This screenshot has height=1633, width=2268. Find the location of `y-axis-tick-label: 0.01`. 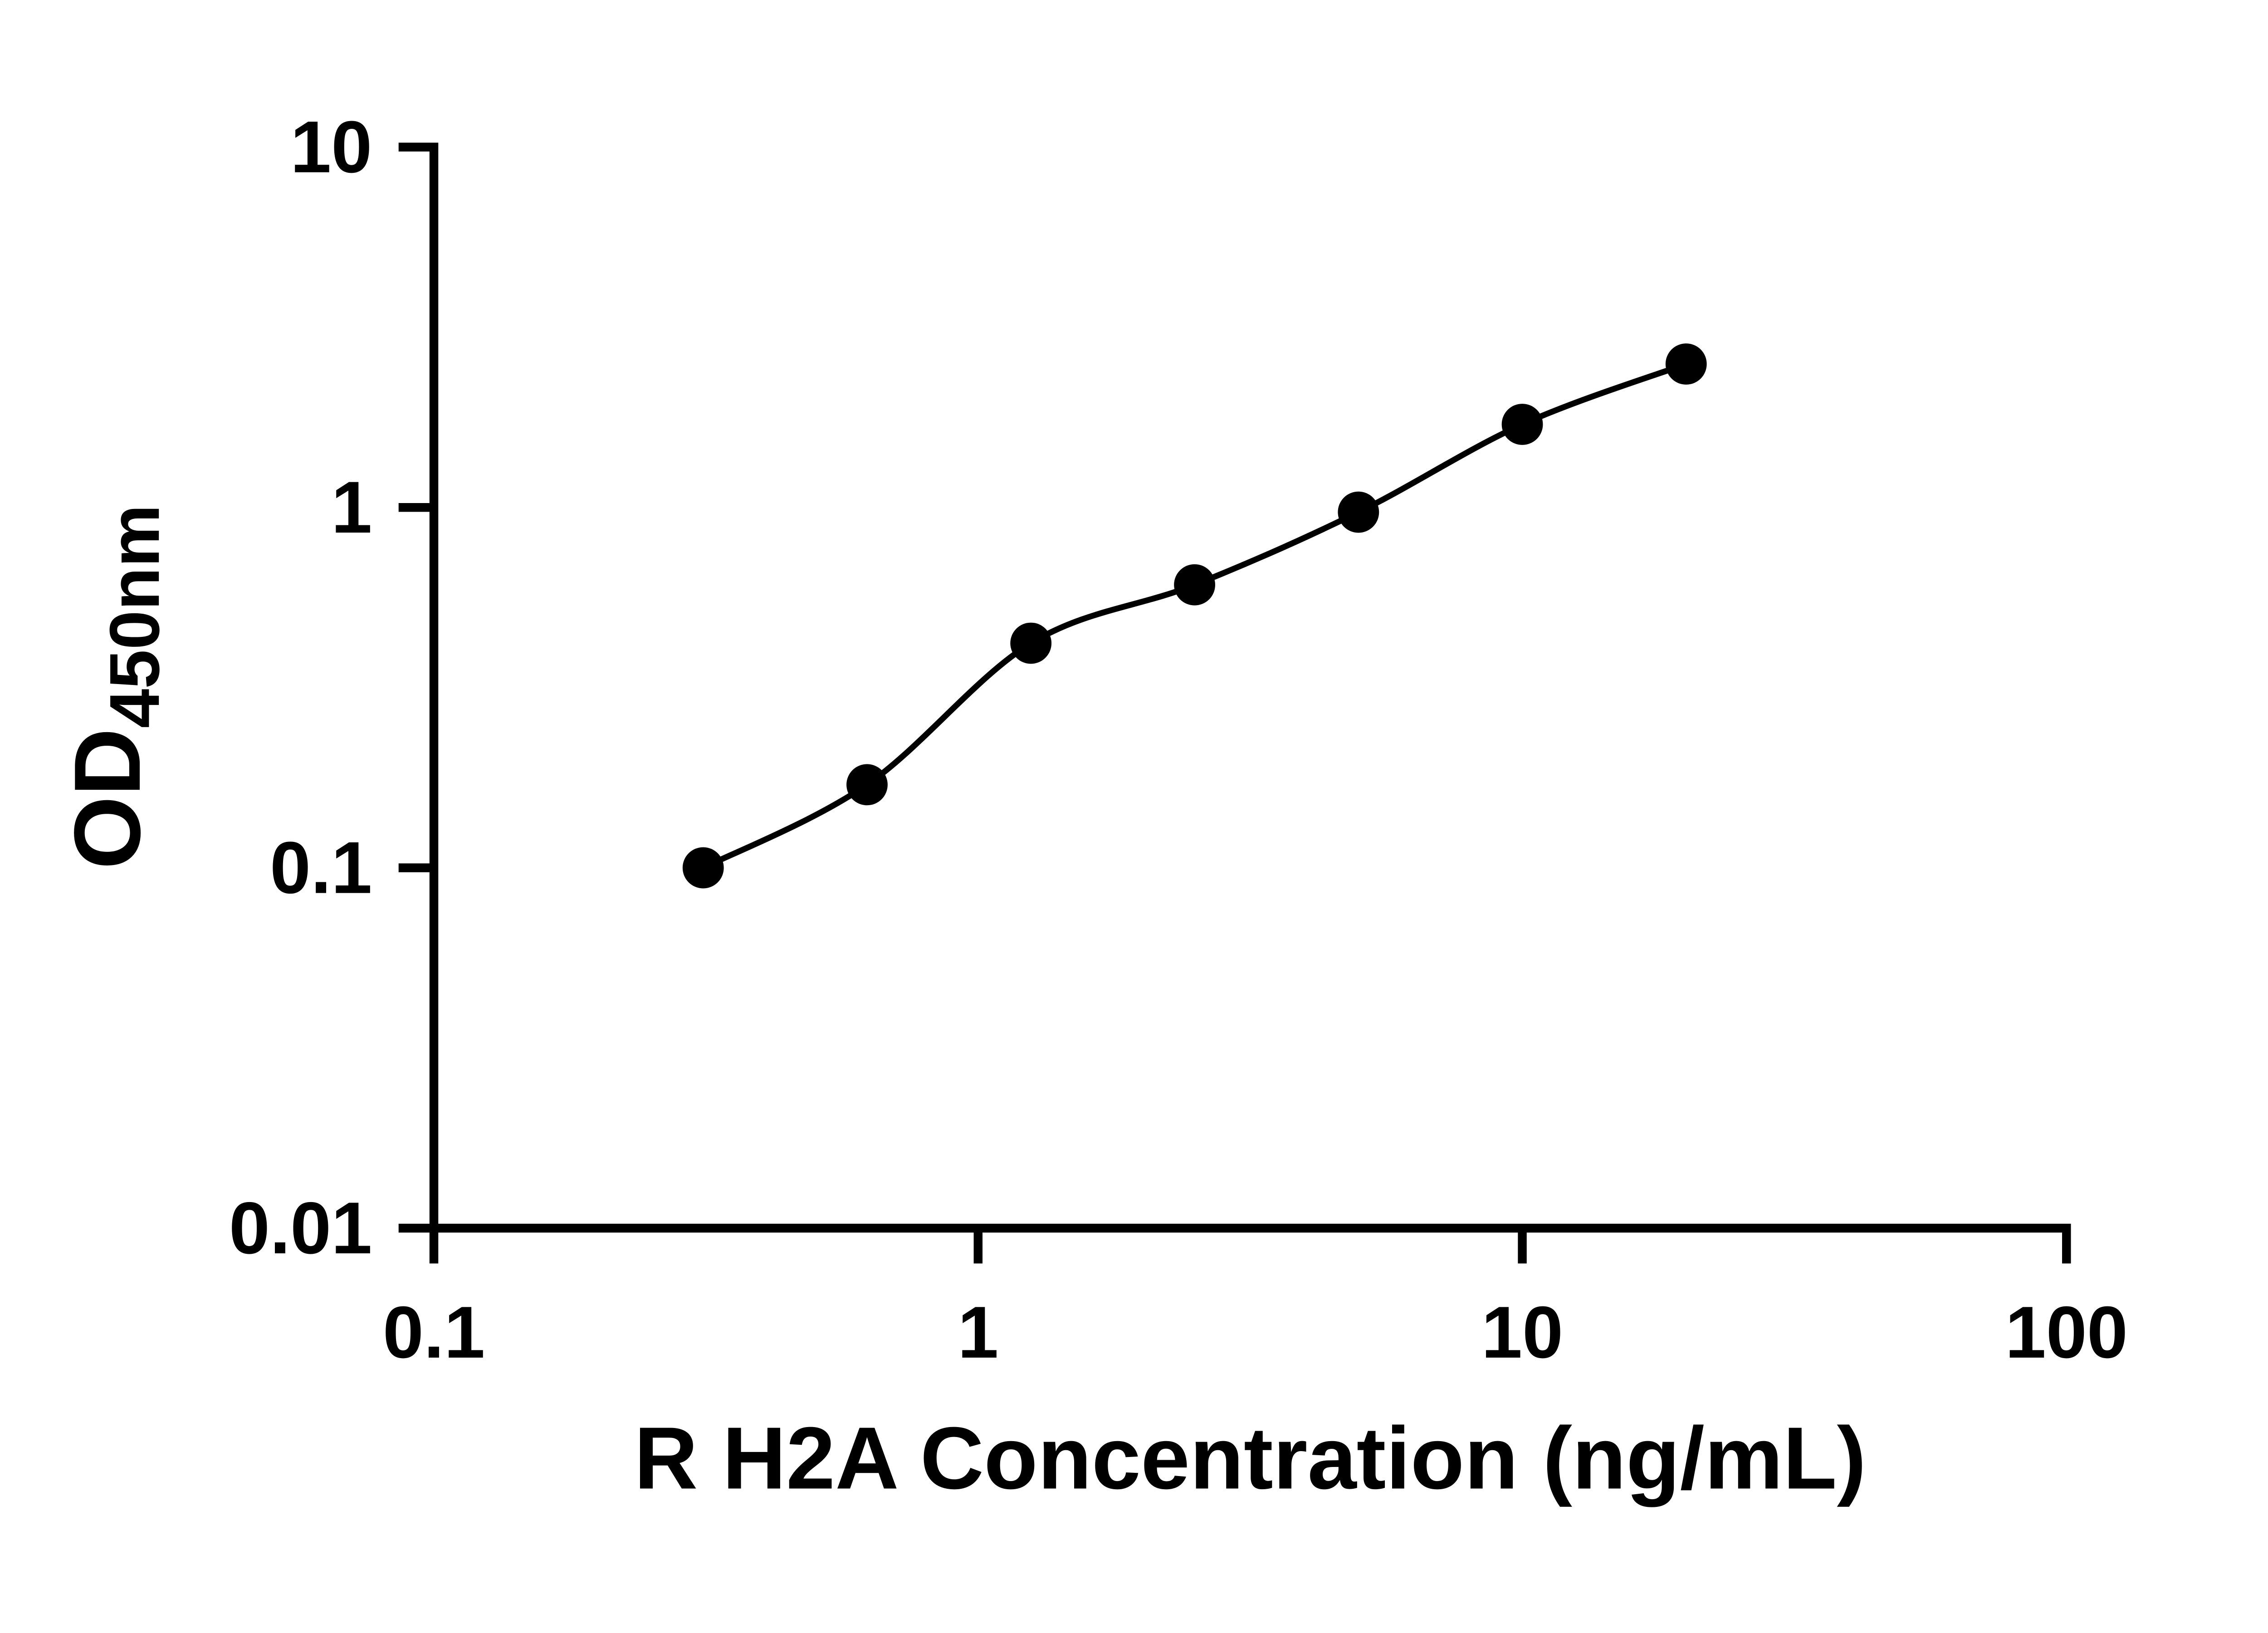

y-axis-tick-label: 0.01 is located at coordinates (300, 1228).